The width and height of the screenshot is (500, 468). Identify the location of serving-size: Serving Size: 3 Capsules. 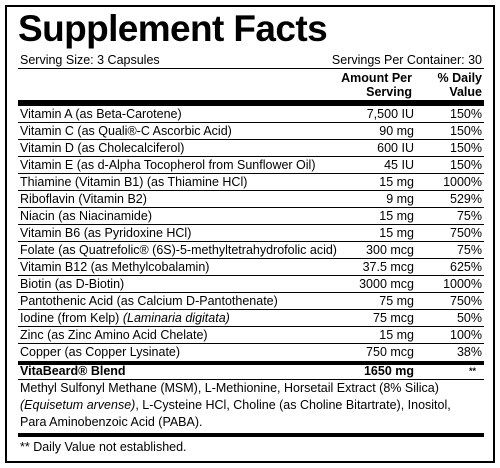
(90, 60).